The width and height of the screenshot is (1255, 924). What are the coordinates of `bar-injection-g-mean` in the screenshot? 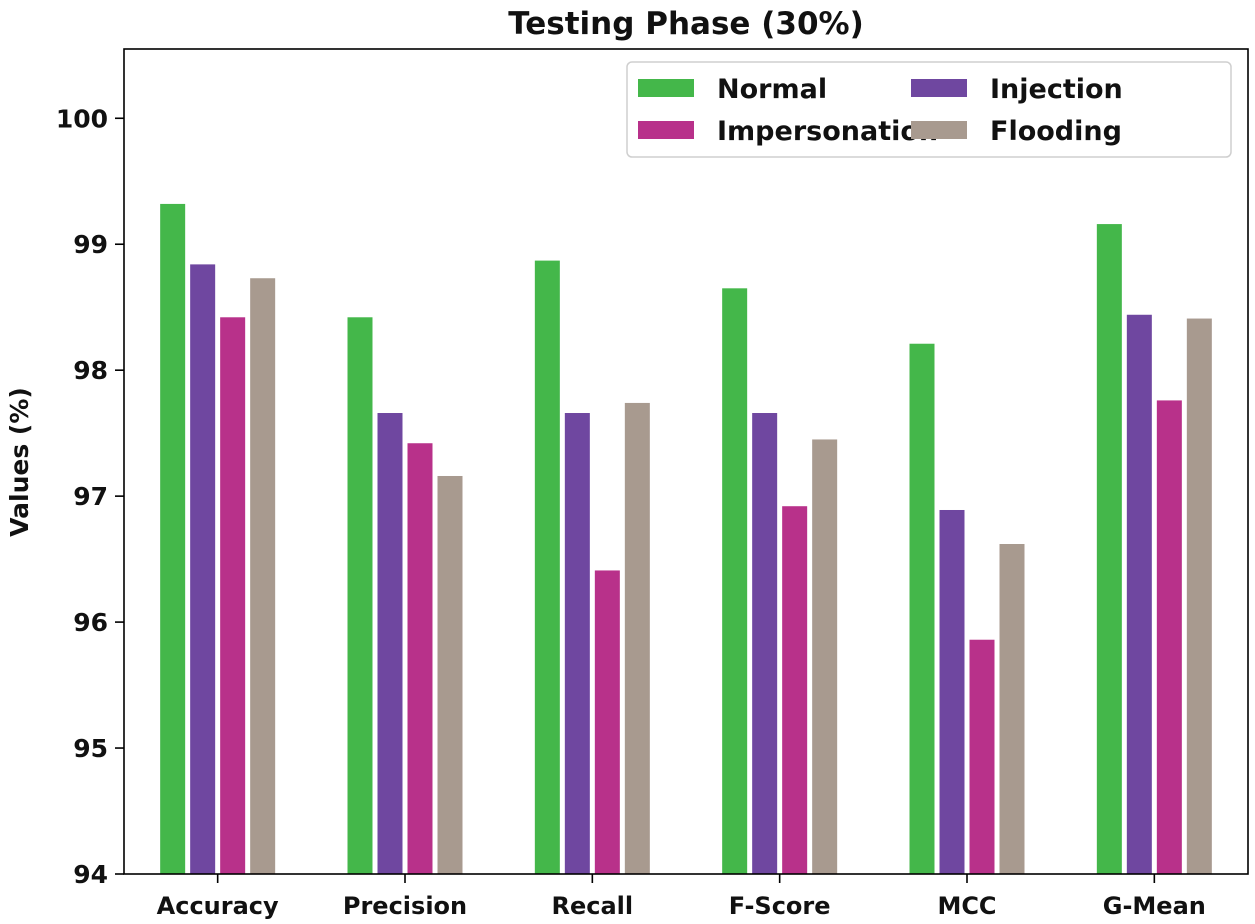 It's located at (1139, 594).